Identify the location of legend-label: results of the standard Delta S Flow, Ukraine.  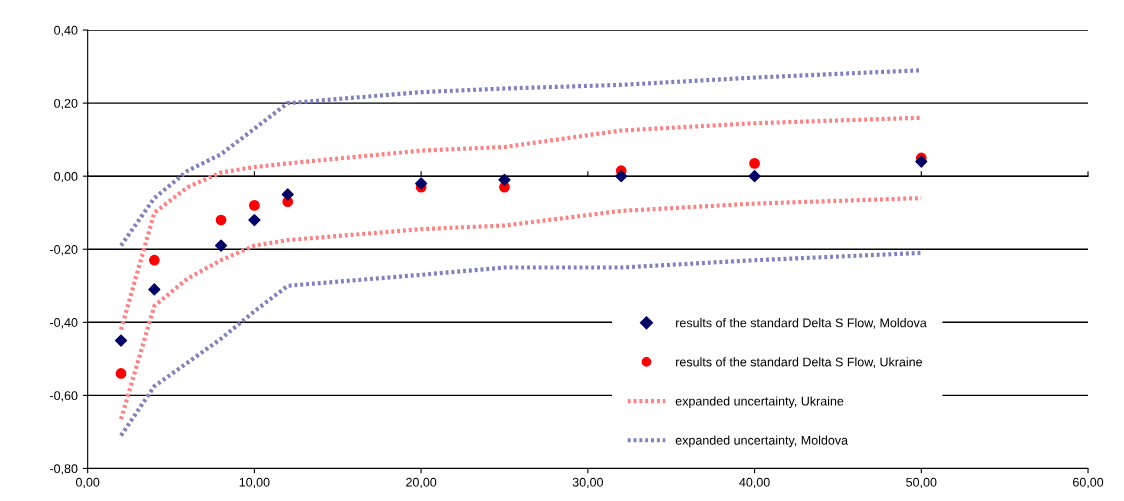
(799, 362).